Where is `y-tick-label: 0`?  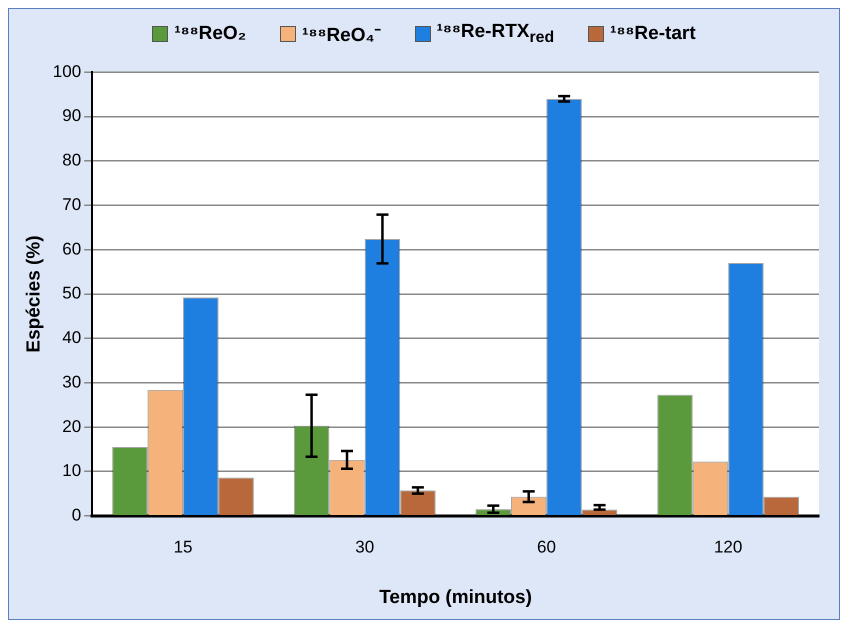
y-tick-label: 0 is located at coordinates (77, 514).